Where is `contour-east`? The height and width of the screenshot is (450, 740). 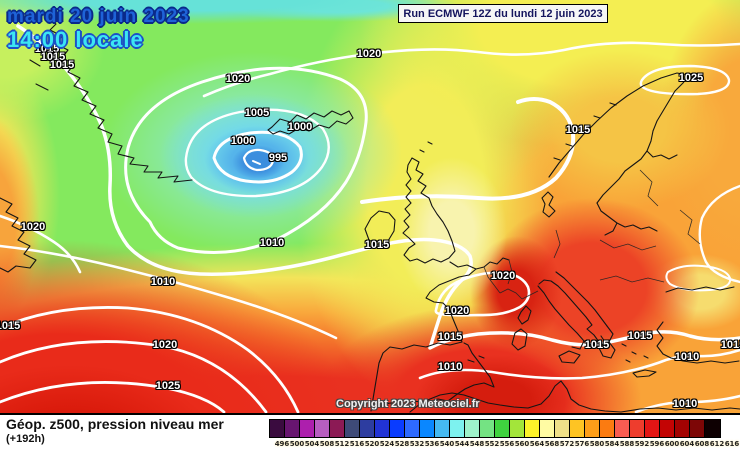
contour-east is located at coordinates (719, 234).